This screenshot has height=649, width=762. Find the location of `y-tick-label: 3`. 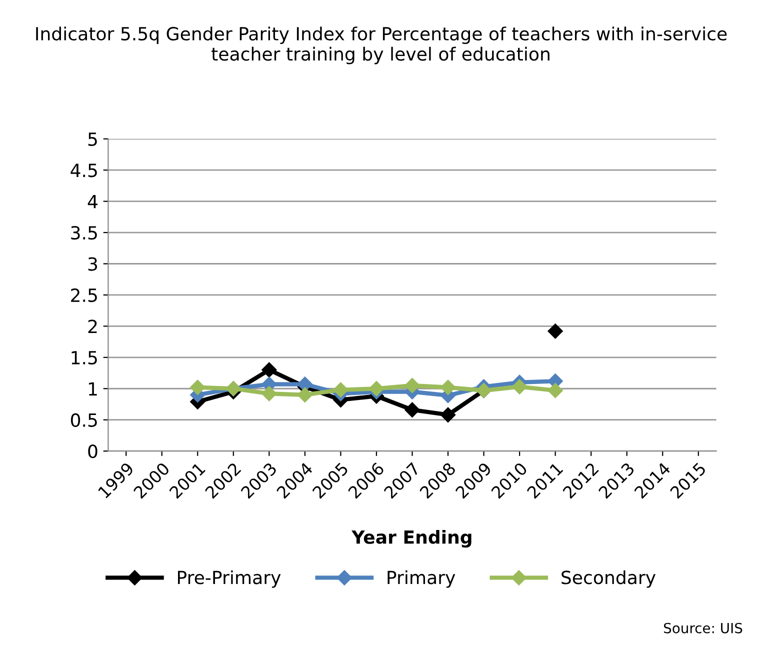

y-tick-label: 3 is located at coordinates (93, 264).